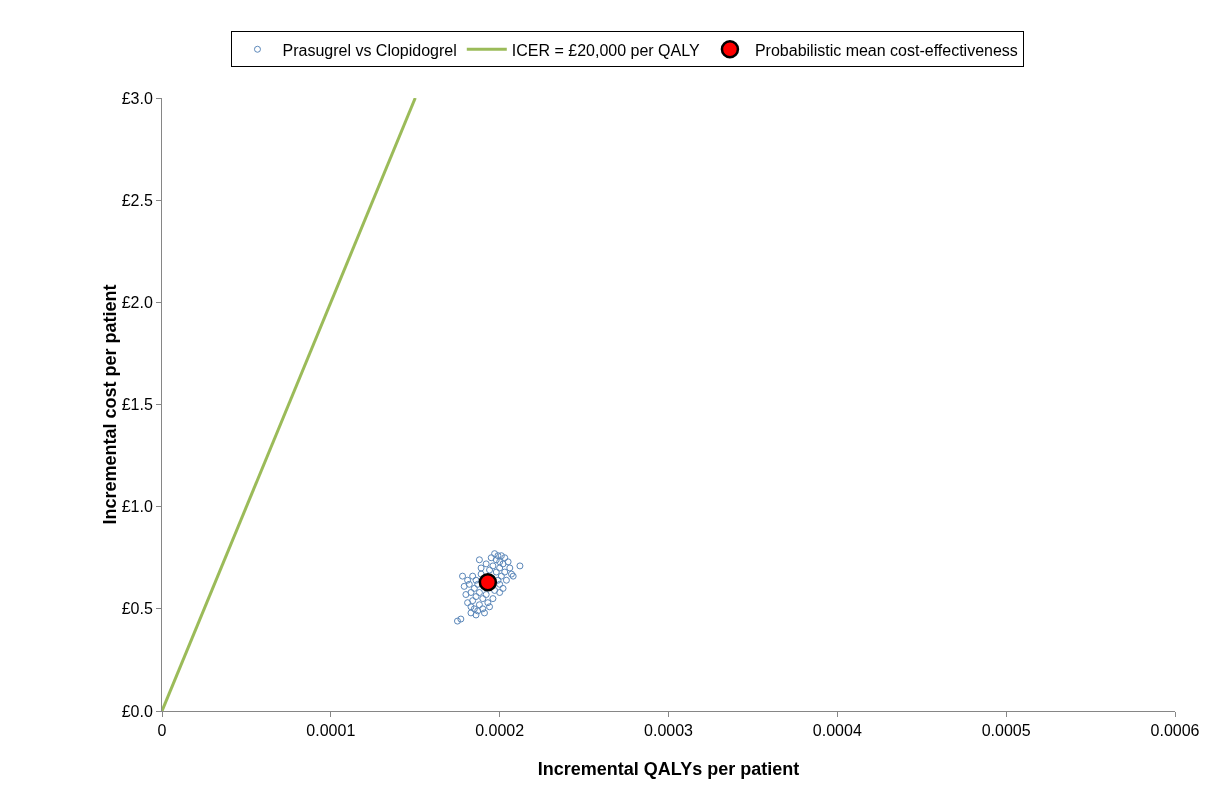  Describe the element at coordinates (500, 731) in the screenshot. I see `x-tick-label: 0.0002` at that location.